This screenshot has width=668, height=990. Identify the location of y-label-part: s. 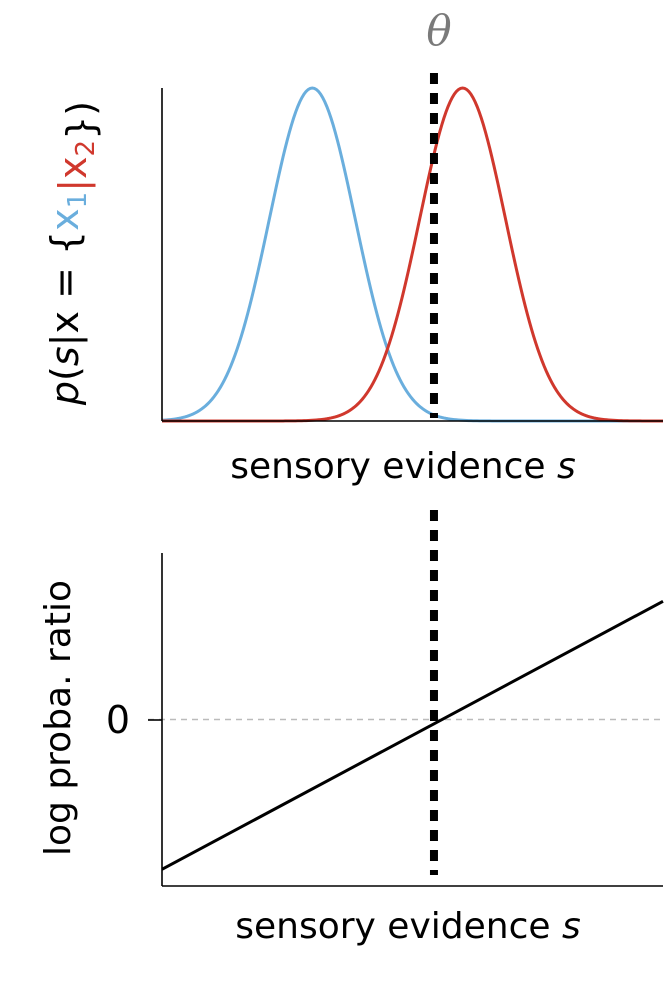
(65, 356).